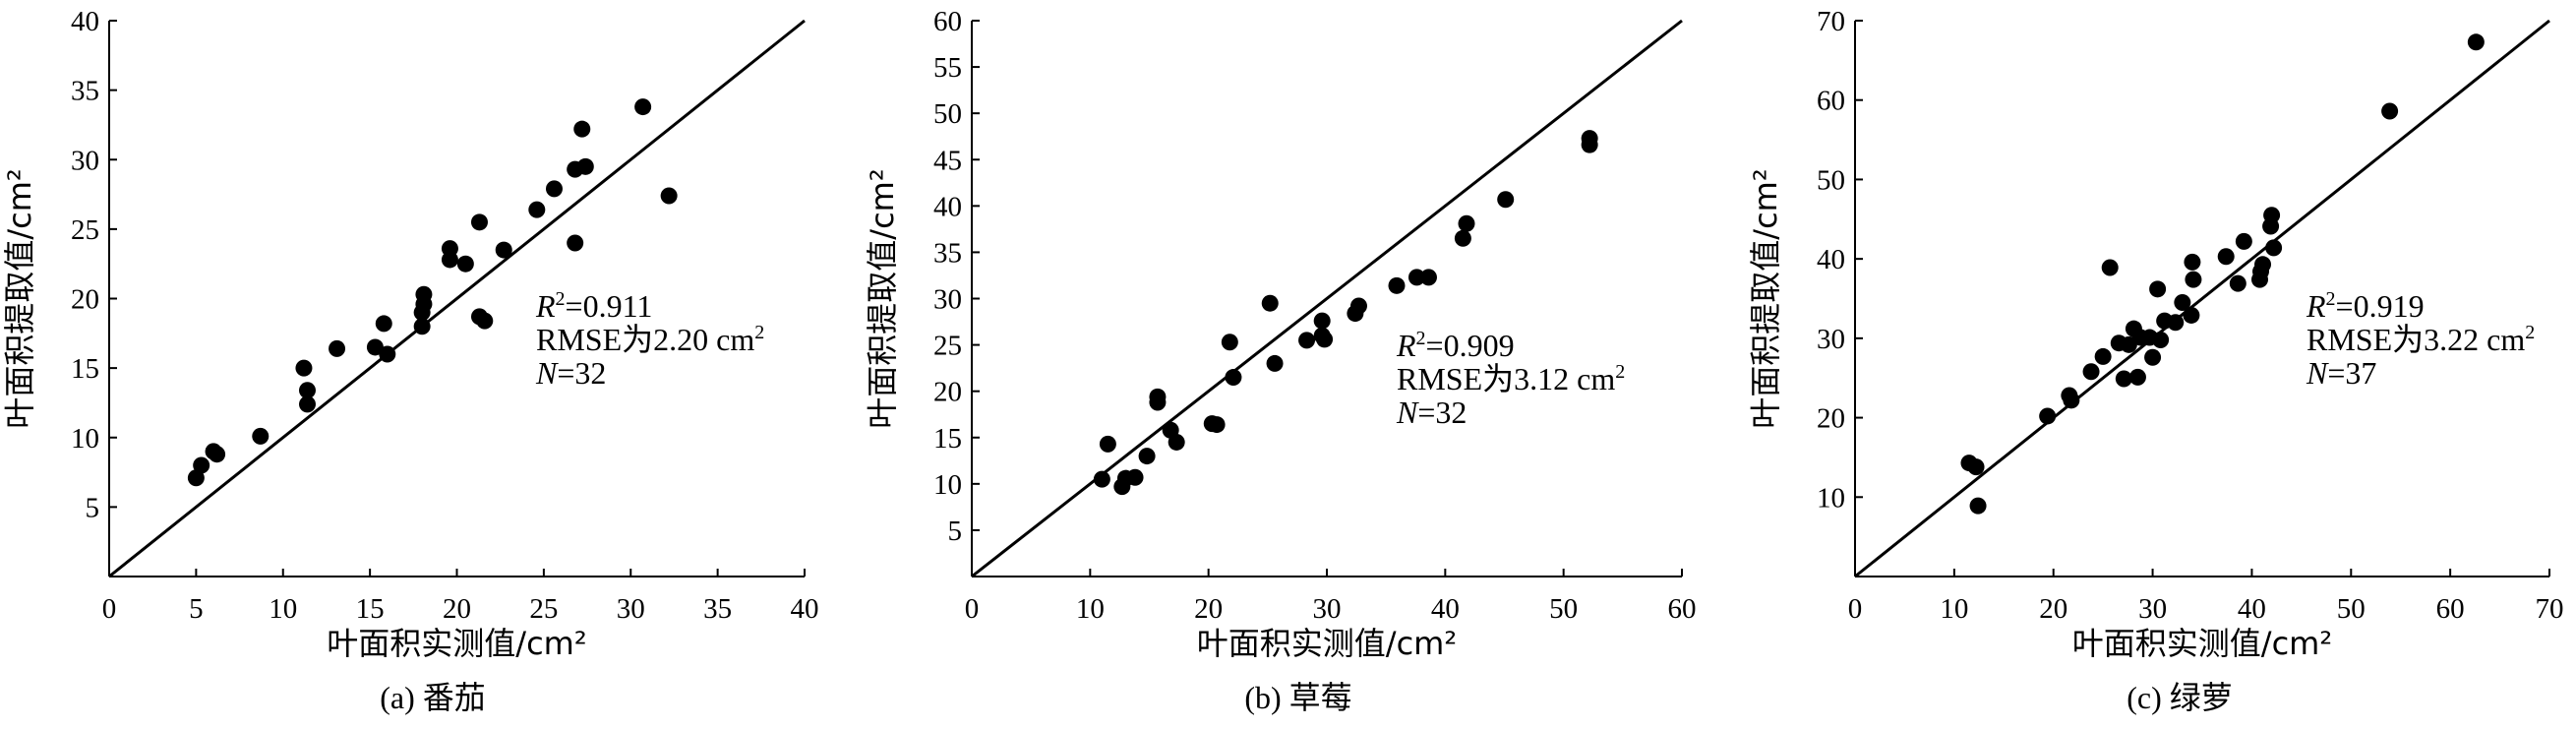 The width and height of the screenshot is (2576, 729). I want to click on rmse-text: RMSE为3.22 cm2, so click(2420, 339).